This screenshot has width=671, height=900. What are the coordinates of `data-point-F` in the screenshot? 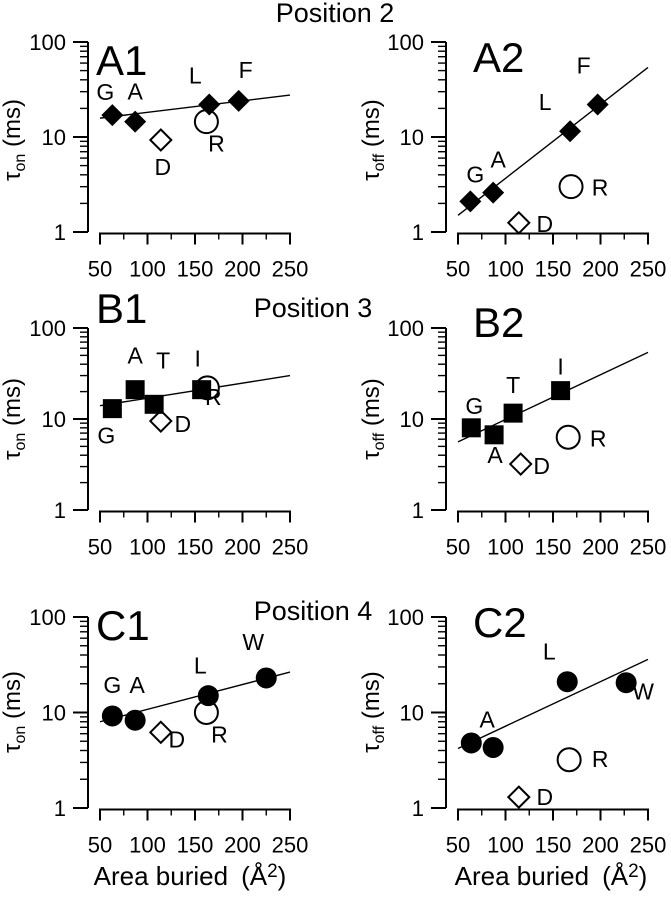 It's located at (238, 100).